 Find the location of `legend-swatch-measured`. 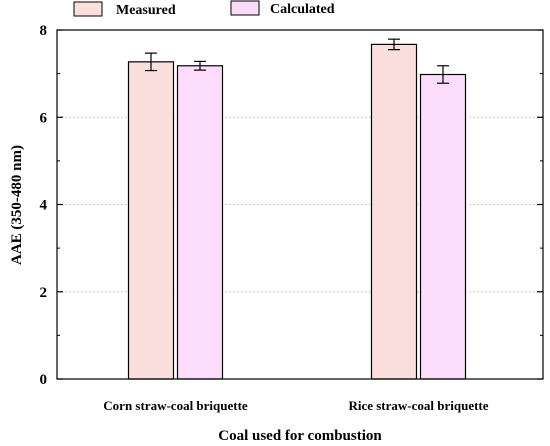

legend-swatch-measured is located at coordinates (88, 9).